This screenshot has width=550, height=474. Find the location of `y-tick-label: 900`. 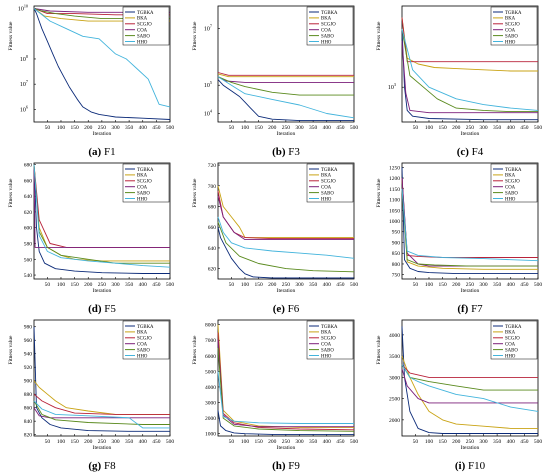

y-tick-label: 900 is located at coordinates (396, 243).